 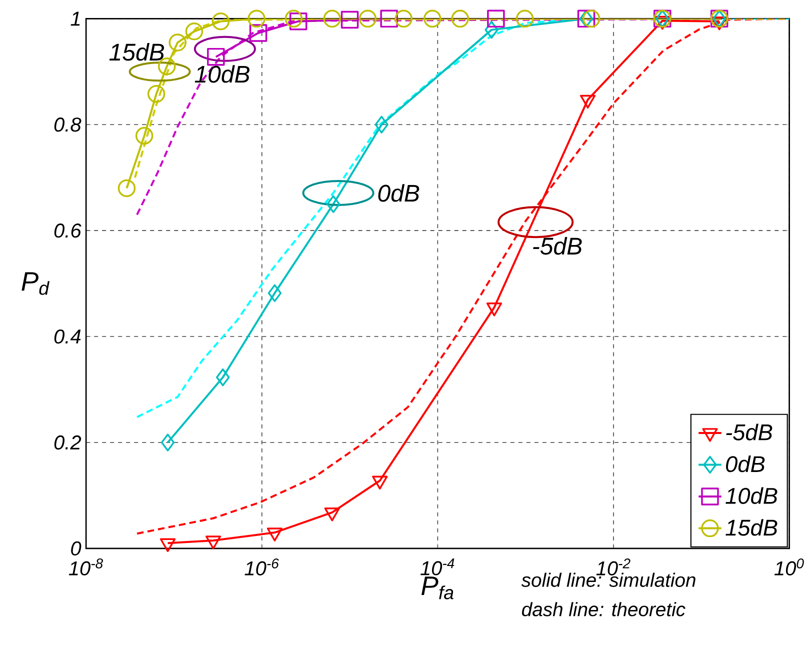 I want to click on x-tick-label: 10$^{-8}$, so click(x=85, y=567).